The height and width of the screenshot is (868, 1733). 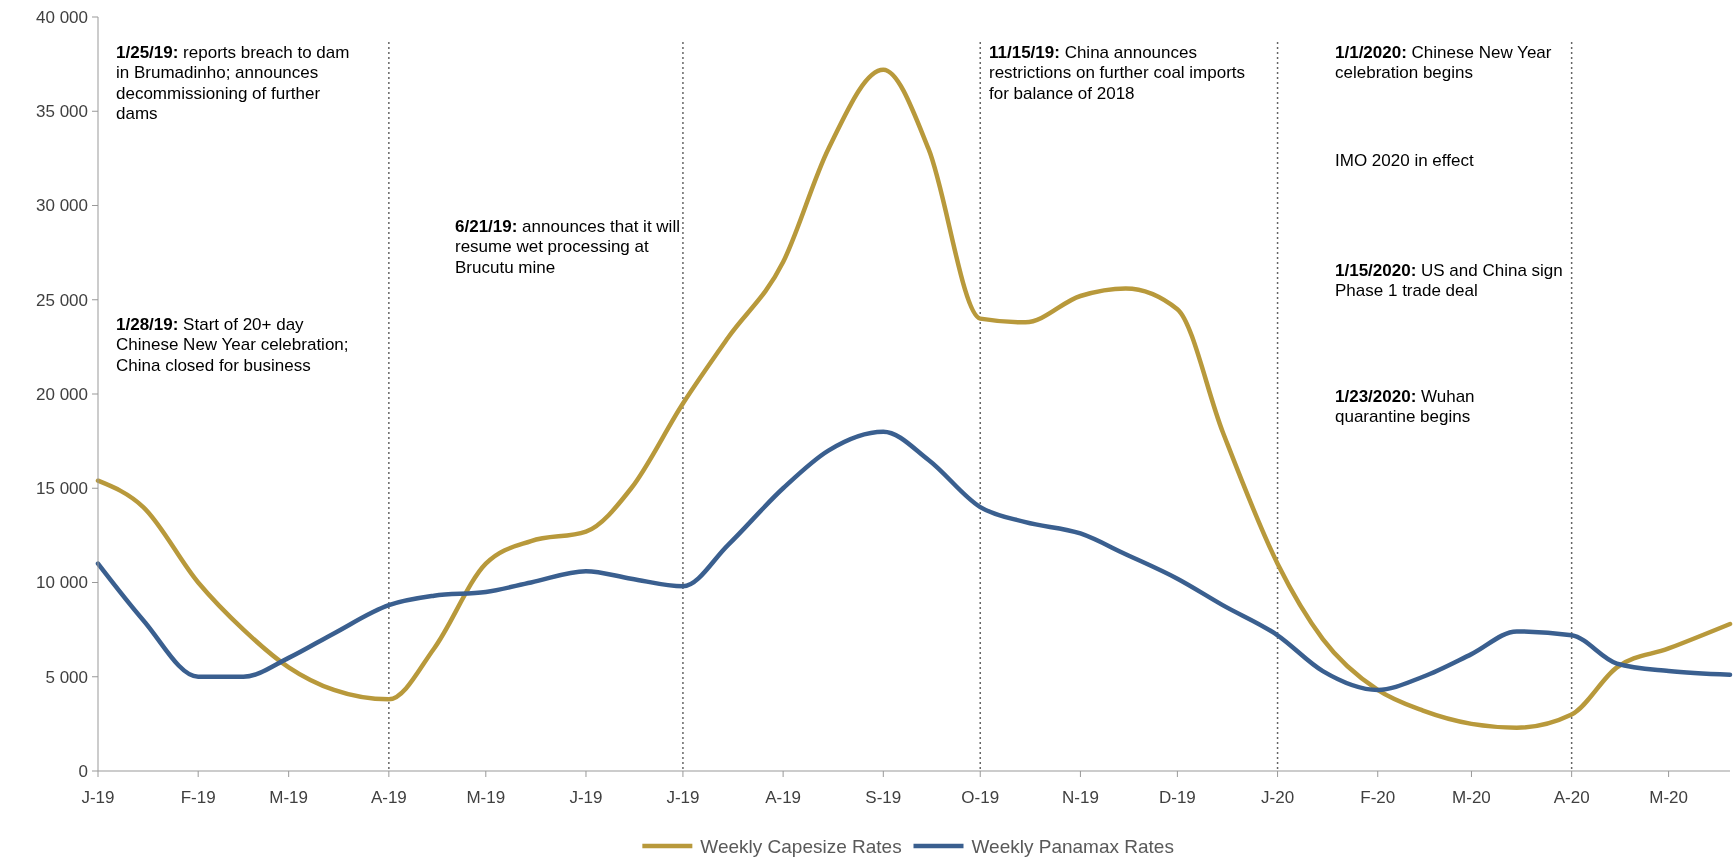 What do you see at coordinates (980, 797) in the screenshot?
I see `x-tick-label: O-19` at bounding box center [980, 797].